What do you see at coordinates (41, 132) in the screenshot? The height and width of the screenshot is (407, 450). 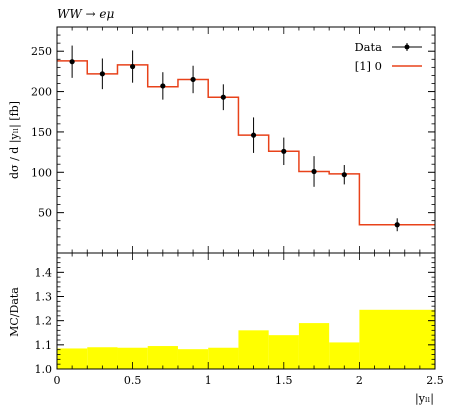 I see `top-y-tick-label: 150` at bounding box center [41, 132].